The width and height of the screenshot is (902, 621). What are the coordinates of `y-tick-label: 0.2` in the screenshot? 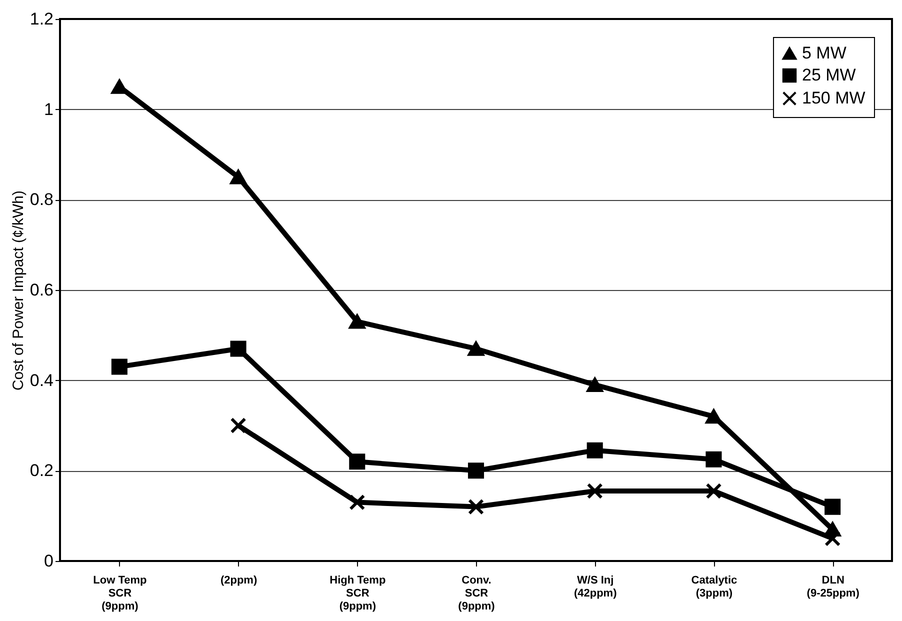 It's located at (42, 470).